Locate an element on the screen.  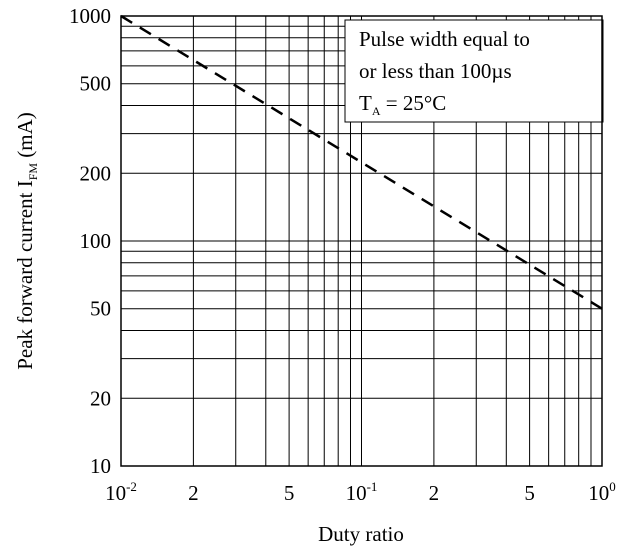
y-tick-label: 100 is located at coordinates (96, 241).